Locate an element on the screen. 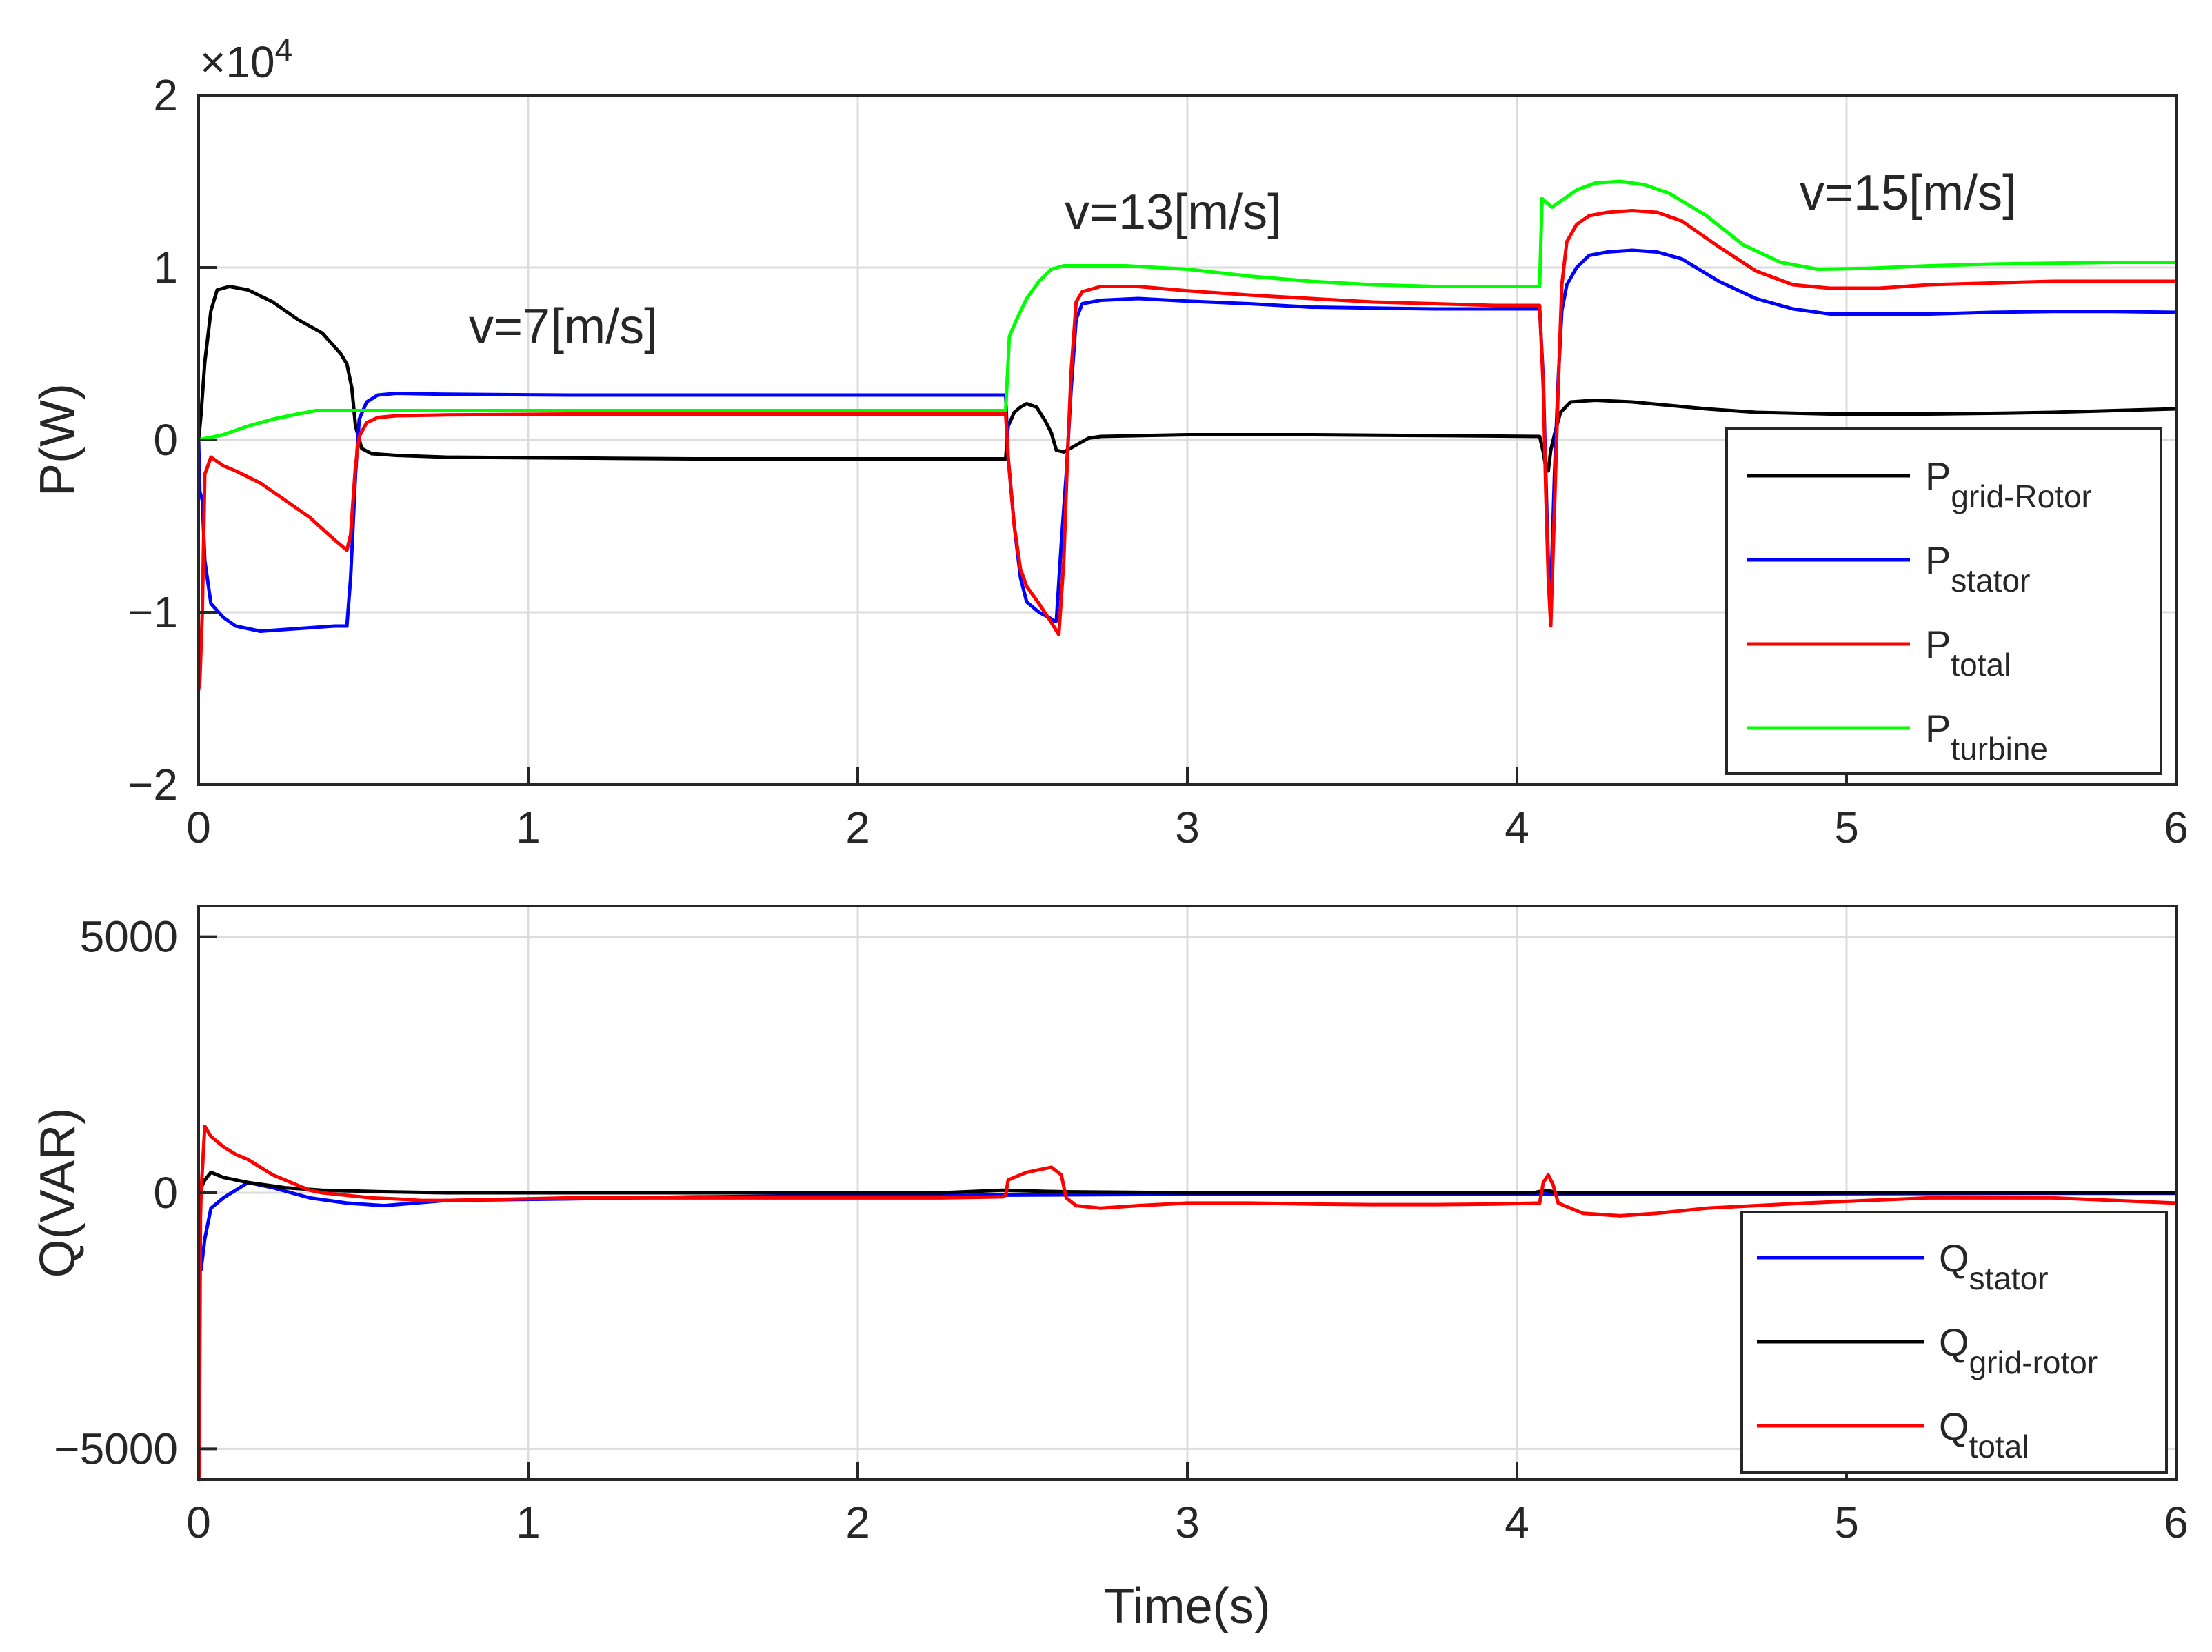 The width and height of the screenshot is (2212, 1652). legend-entry-p-grid-rotor: Pgrid-Rotor is located at coordinates (1920, 484).